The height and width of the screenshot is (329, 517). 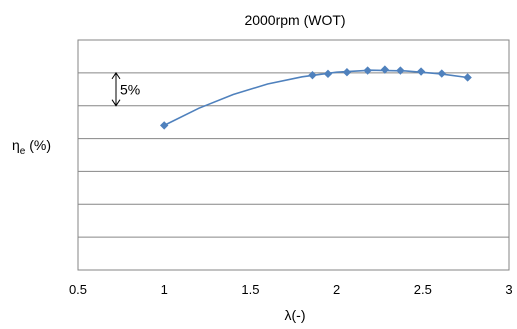 I want to click on scale-annotation: 5%, so click(x=125, y=89).